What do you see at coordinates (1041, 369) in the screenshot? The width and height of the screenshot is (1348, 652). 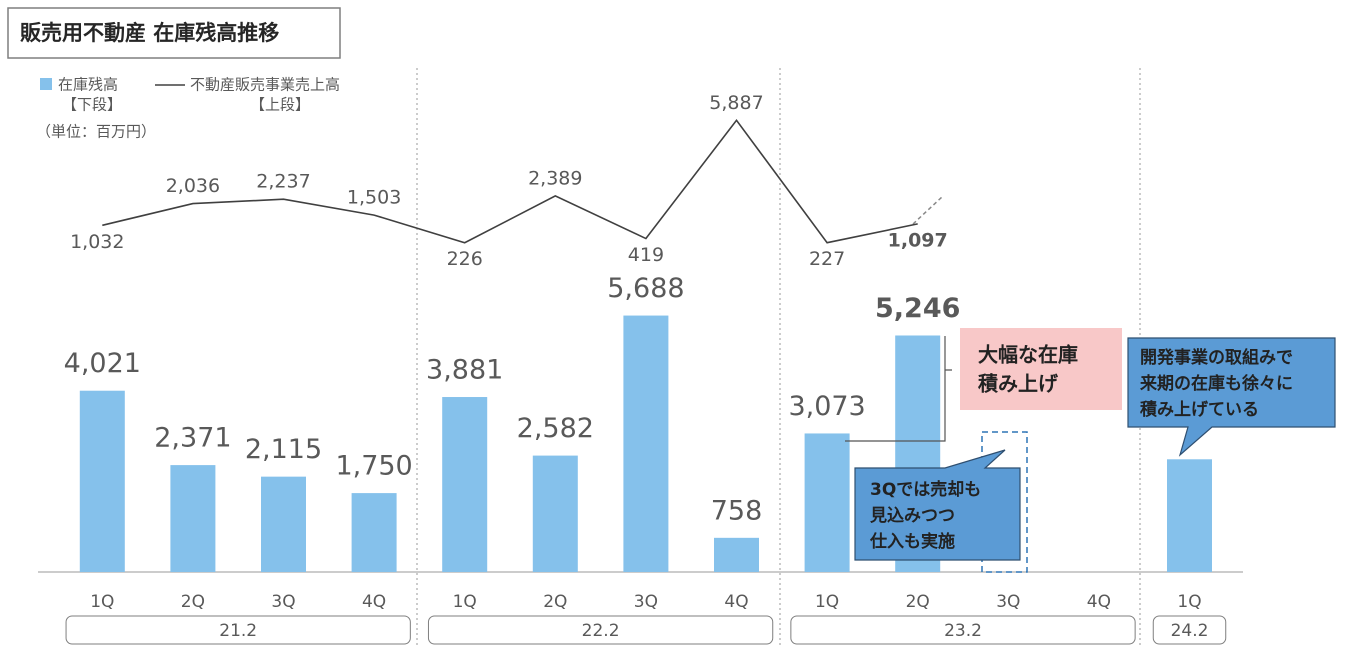 I see `annotation-box` at bounding box center [1041, 369].